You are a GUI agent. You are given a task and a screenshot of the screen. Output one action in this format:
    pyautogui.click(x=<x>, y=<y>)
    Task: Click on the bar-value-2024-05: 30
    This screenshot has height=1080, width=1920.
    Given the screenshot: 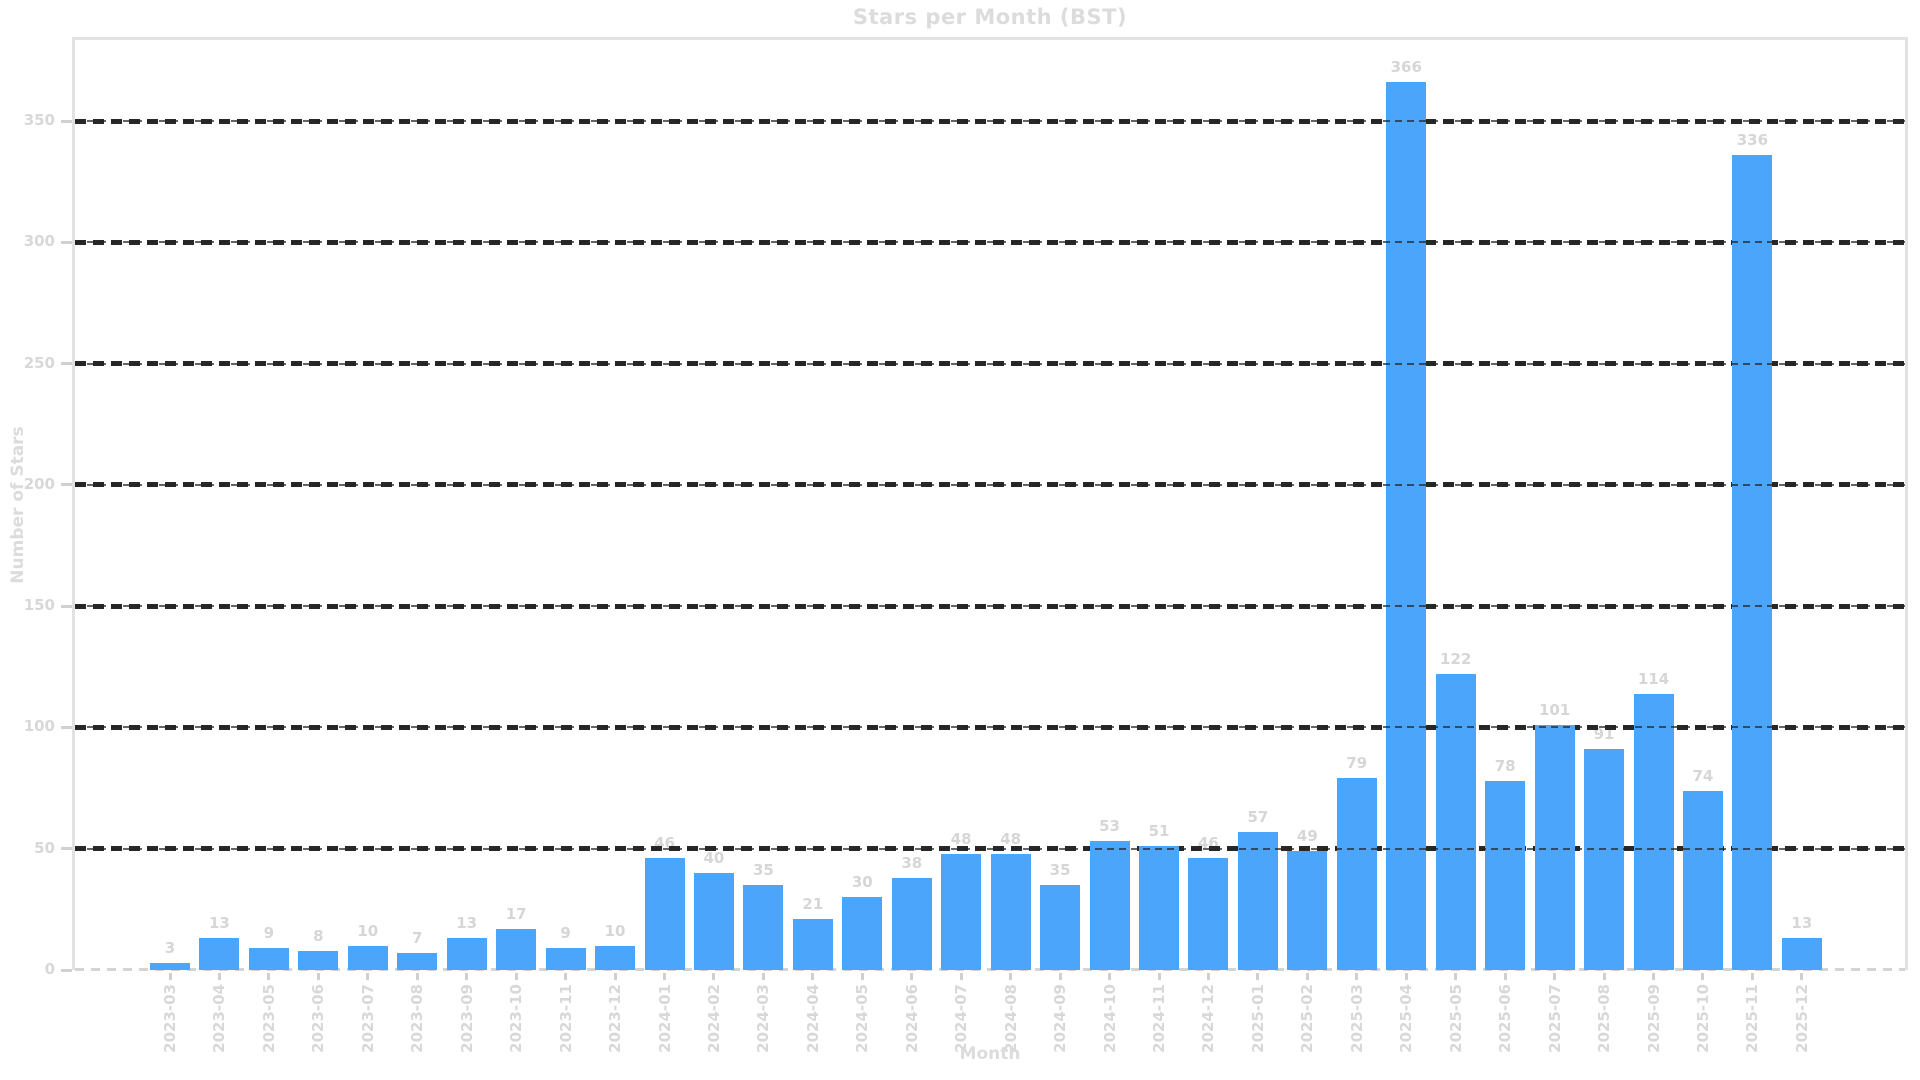 What is the action you would take?
    pyautogui.click(x=862, y=882)
    